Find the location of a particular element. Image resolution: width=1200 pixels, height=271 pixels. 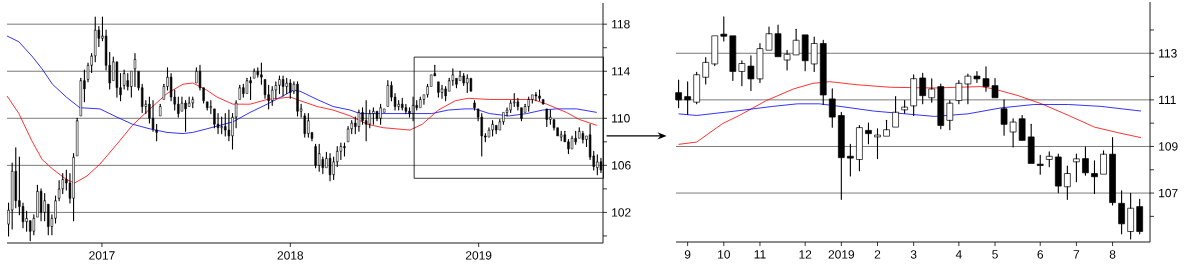

x-tick-label: 2 is located at coordinates (877, 254).